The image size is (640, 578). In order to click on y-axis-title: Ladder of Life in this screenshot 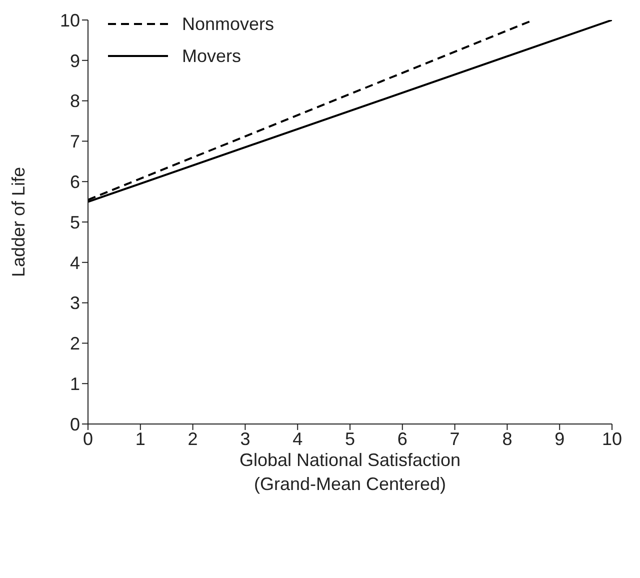, I will do `click(18, 222)`.